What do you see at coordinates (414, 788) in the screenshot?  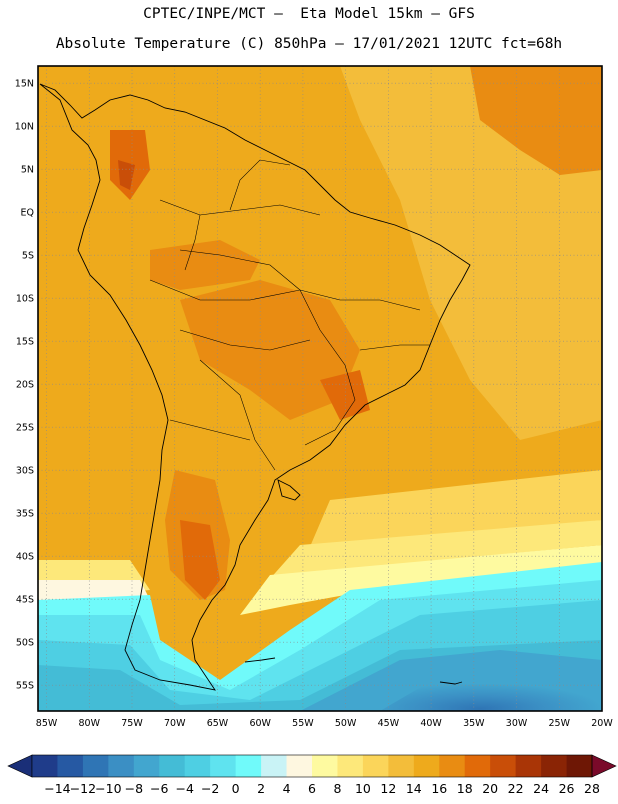 I see `colorbar-tick-label: 14` at bounding box center [414, 788].